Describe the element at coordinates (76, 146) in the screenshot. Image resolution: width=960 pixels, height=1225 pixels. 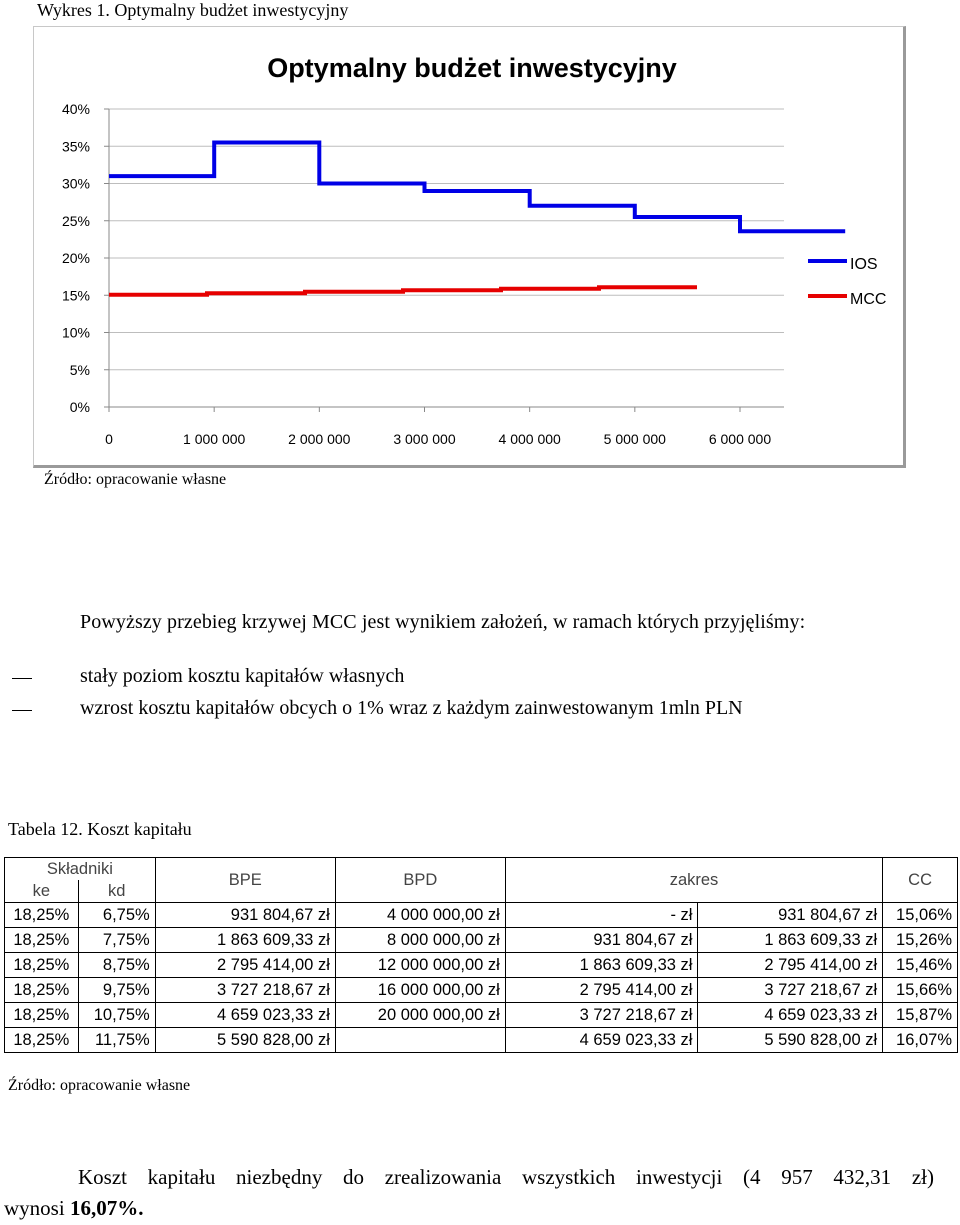
I see `y-tick-label: 35%` at that location.